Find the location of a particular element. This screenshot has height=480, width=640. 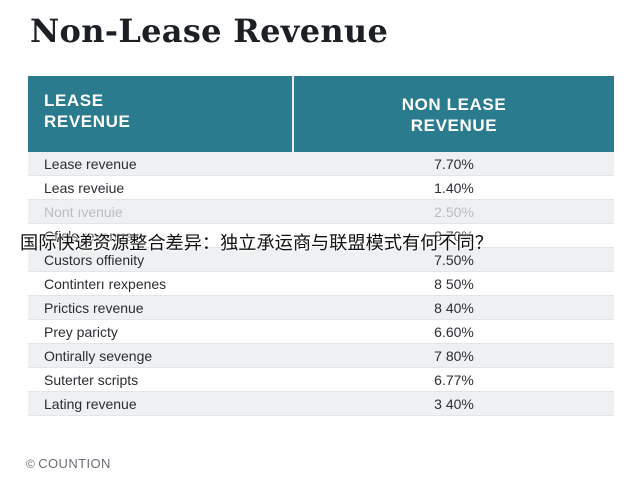

table-header: LEASE REVENUE NON LEASE REVENUE is located at coordinates (321, 114).